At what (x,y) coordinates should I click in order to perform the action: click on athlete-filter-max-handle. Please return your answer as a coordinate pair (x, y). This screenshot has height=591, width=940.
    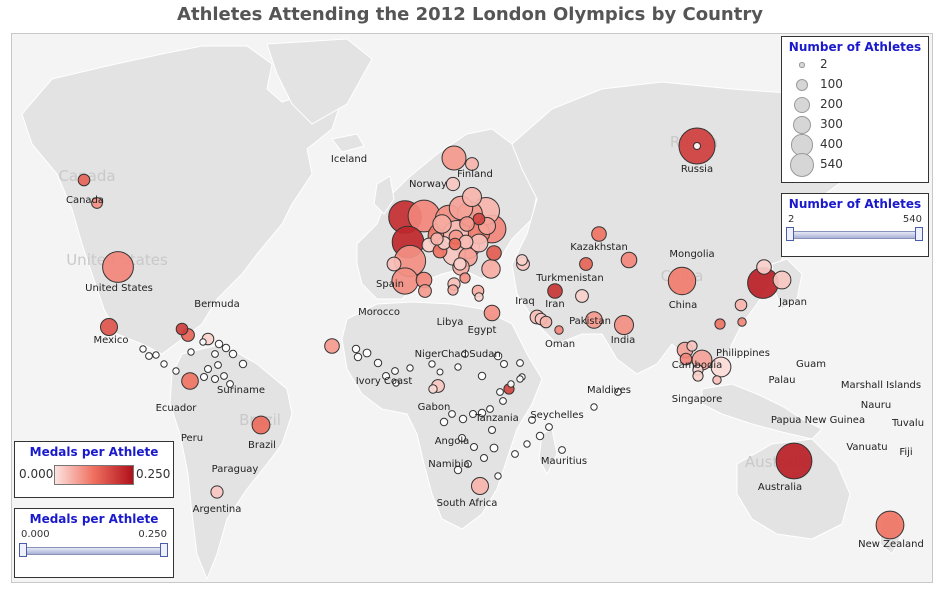
    Looking at the image, I should click on (919, 234).